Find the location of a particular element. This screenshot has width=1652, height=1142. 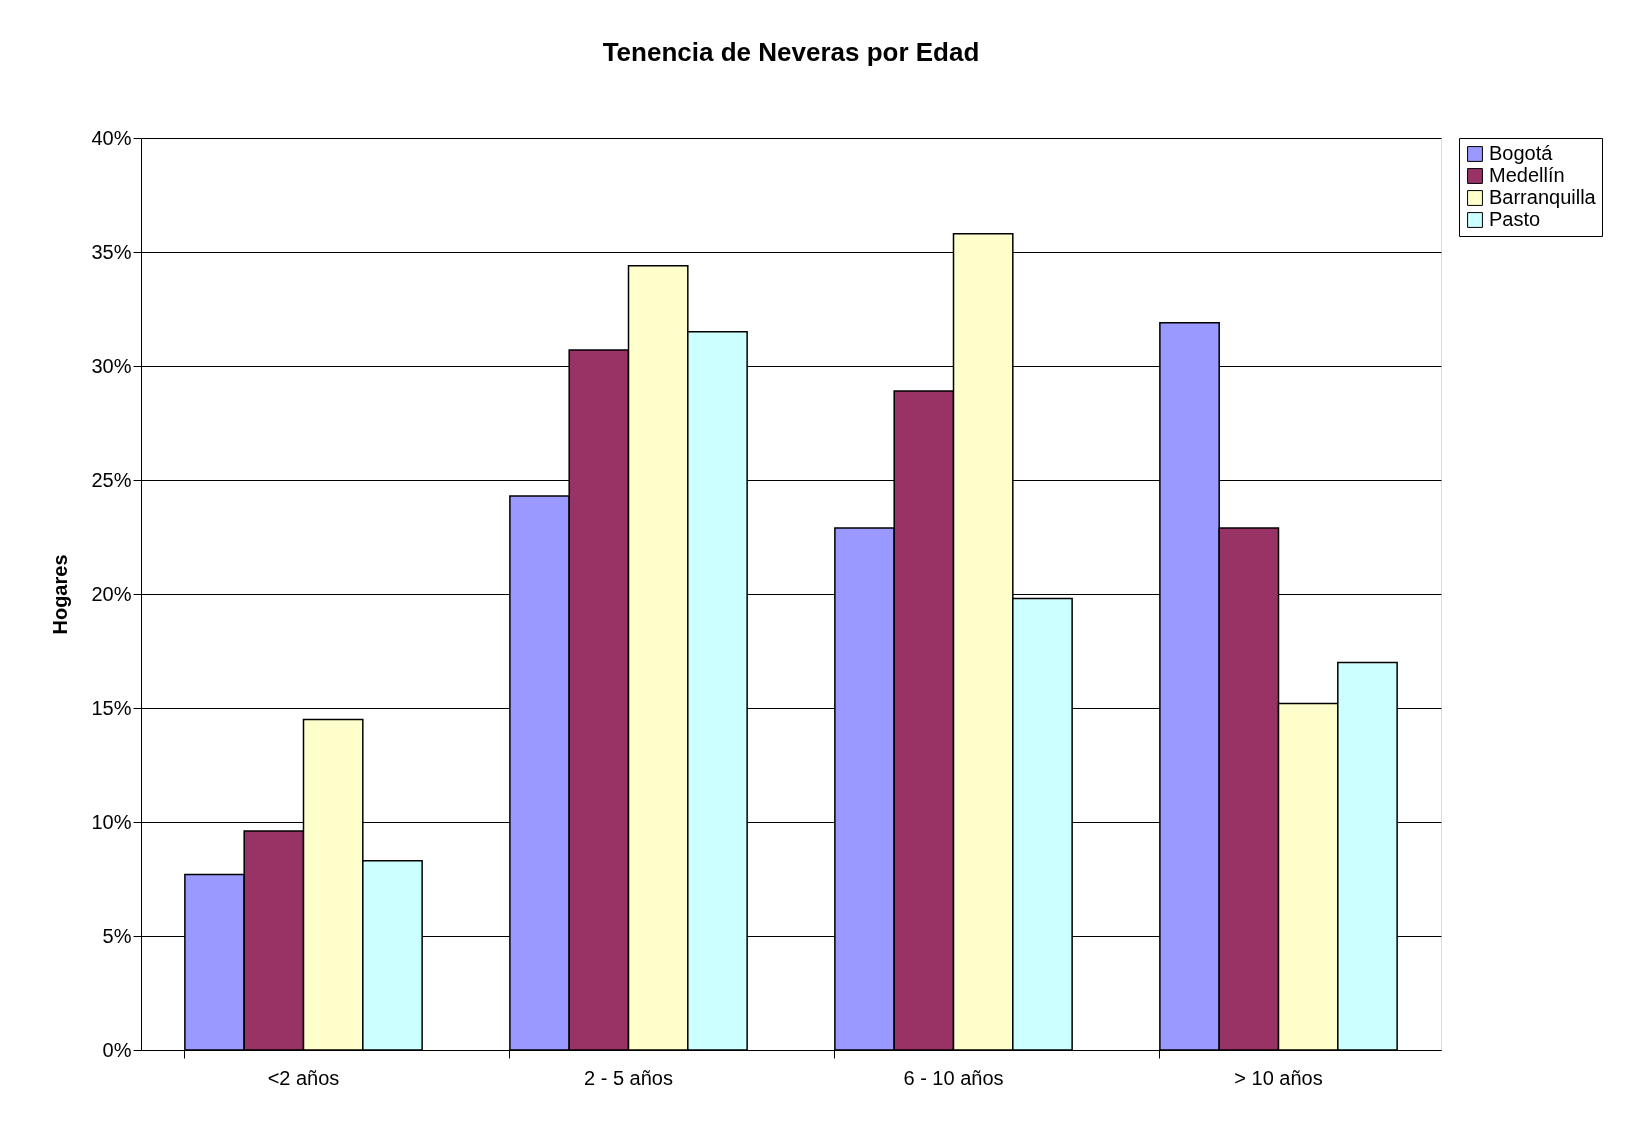

x-tick-label: 2 - 5 años is located at coordinates (628, 1077).